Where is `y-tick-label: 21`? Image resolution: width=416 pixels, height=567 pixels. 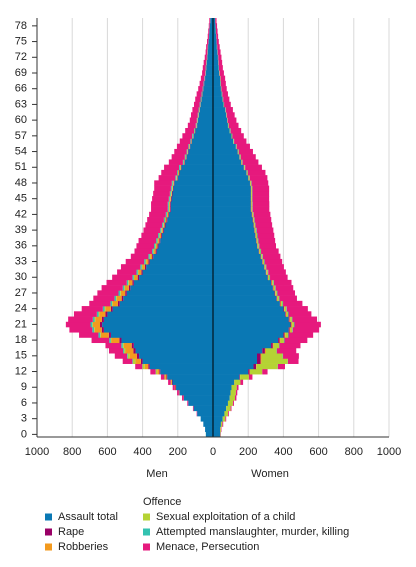
y-tick-label: 21 is located at coordinates (21, 324).